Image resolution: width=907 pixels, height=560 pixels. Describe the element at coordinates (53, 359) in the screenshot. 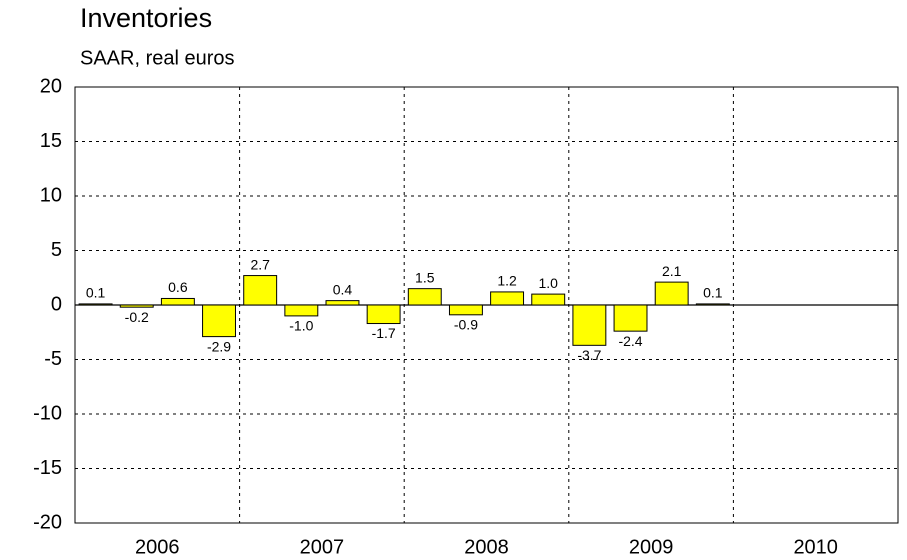

I see `y-tick-label: -5` at that location.